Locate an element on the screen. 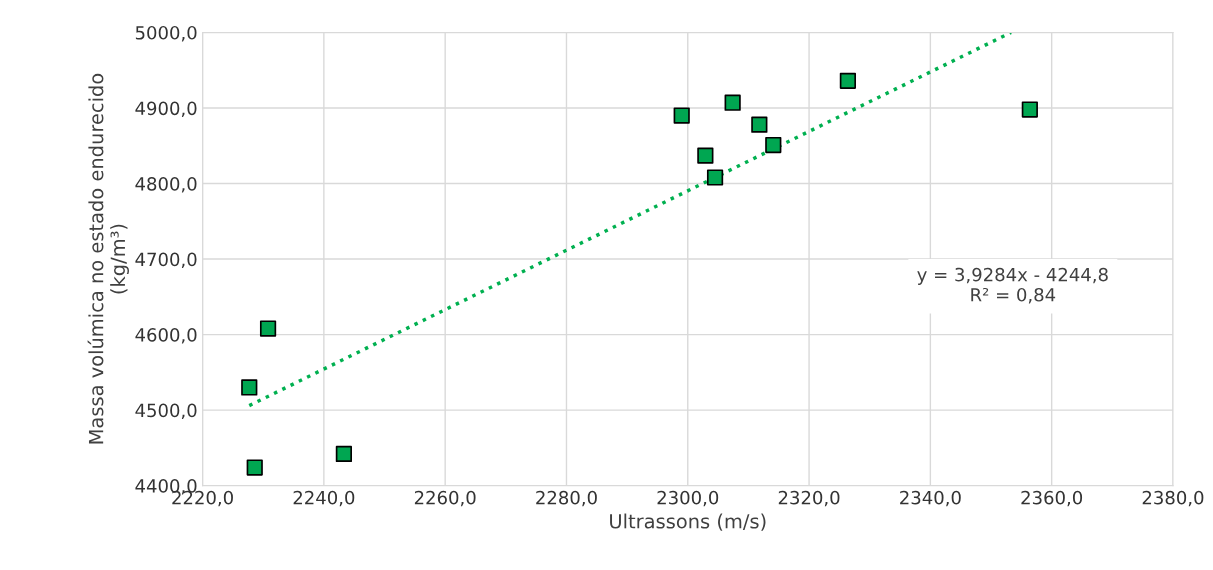  y-tick-label: 5000,0 is located at coordinates (166, 33).